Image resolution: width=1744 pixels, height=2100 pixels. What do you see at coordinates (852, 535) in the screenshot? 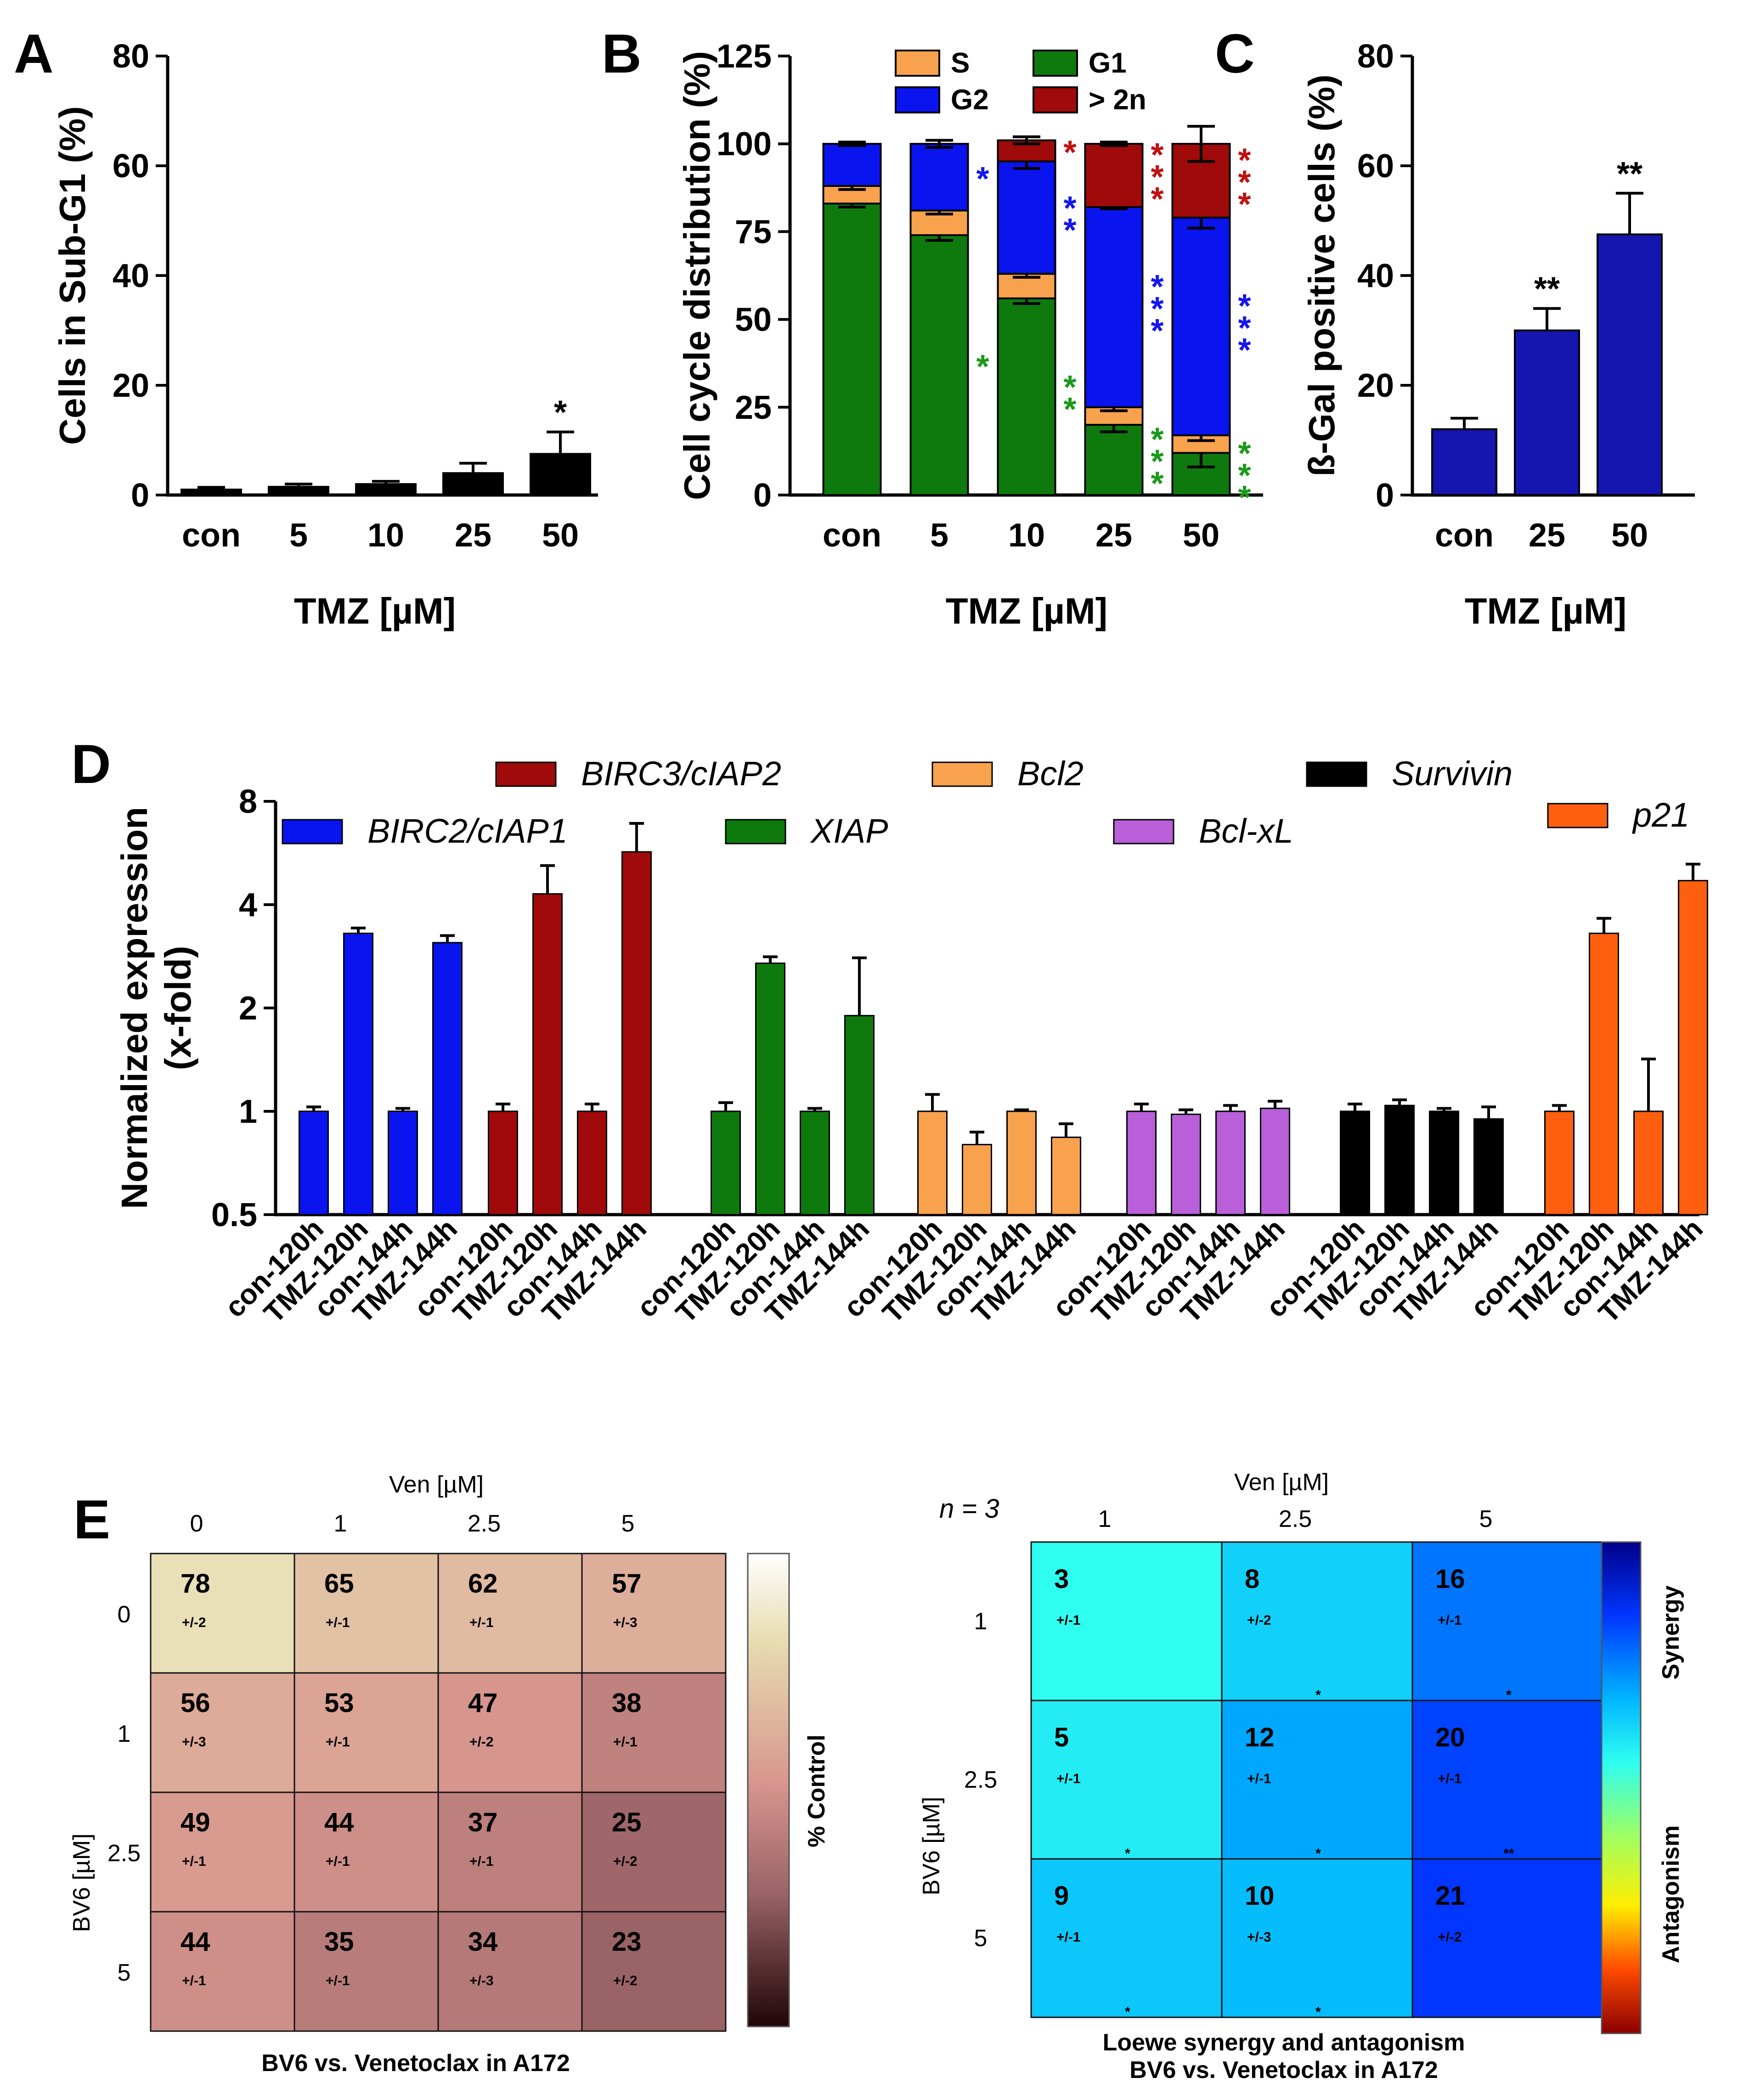
I see `b-x-tick-label: con` at bounding box center [852, 535].